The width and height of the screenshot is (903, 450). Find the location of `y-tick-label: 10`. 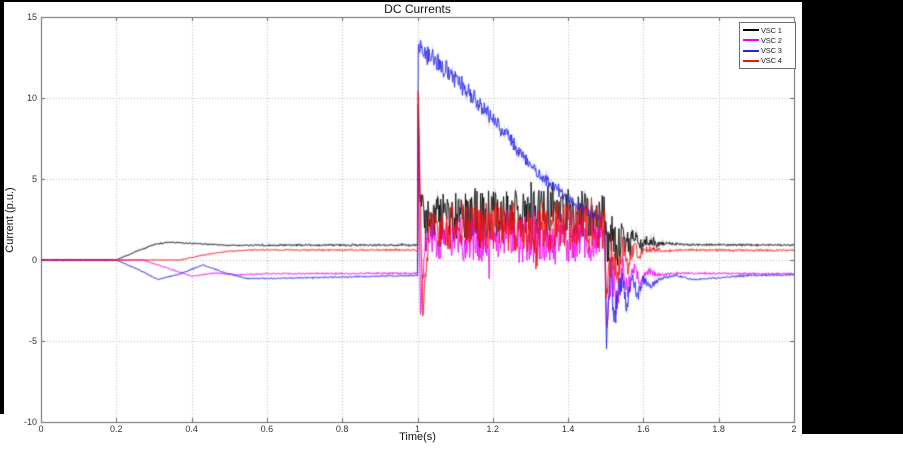

y-tick-label: 10 is located at coordinates (31, 98).